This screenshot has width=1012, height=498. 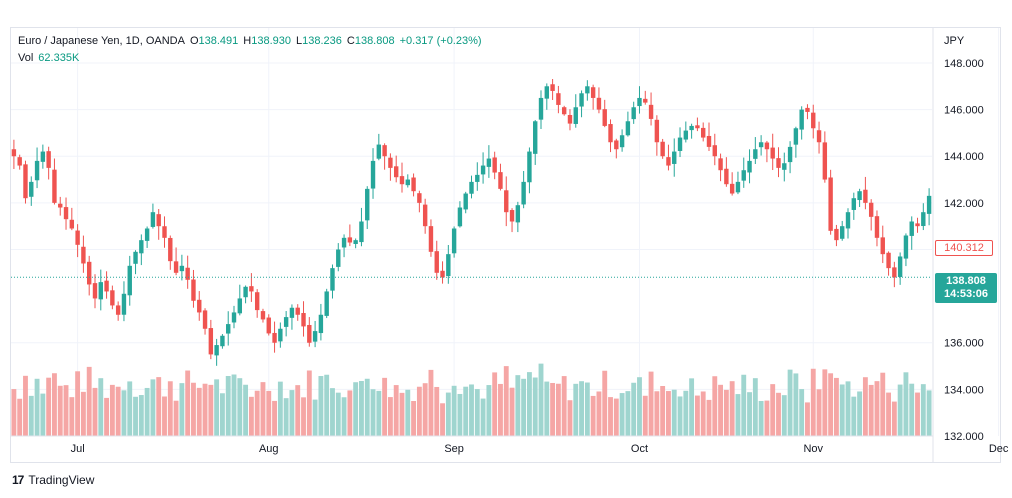 I want to click on low-label: L, so click(x=299, y=41).